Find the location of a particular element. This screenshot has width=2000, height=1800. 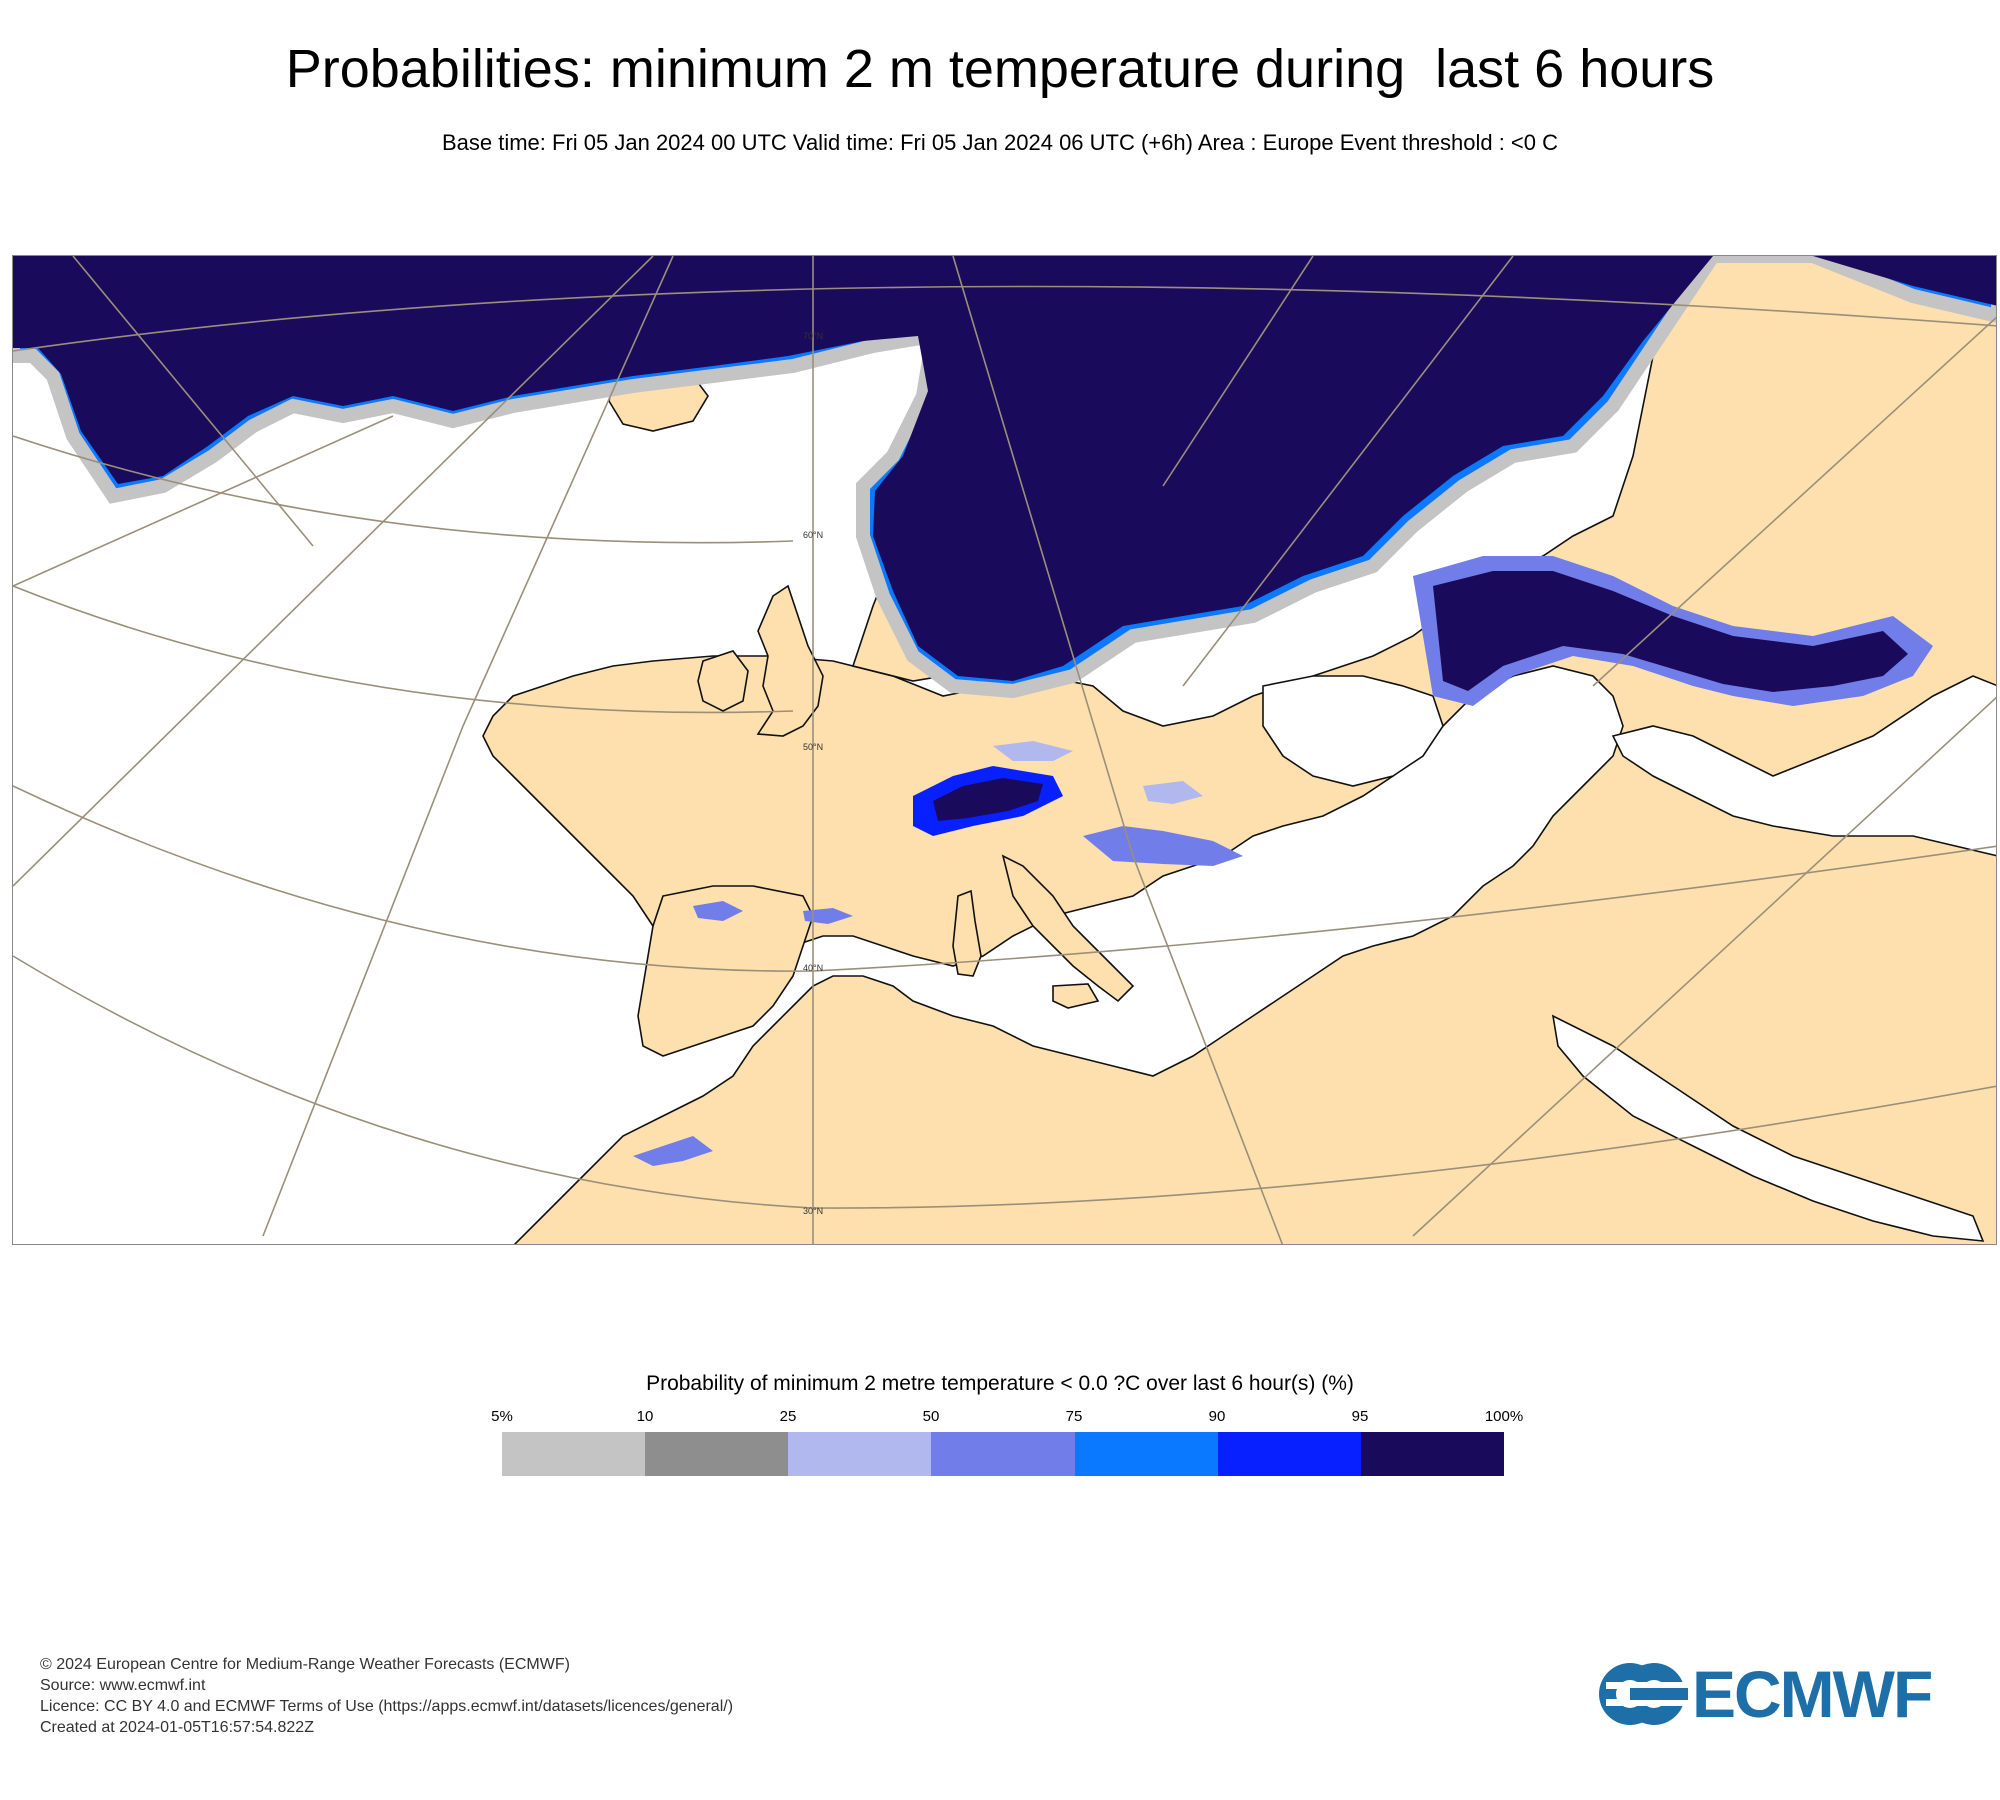

ecmwf-logo: ECMWF is located at coordinates (1782, 1694).